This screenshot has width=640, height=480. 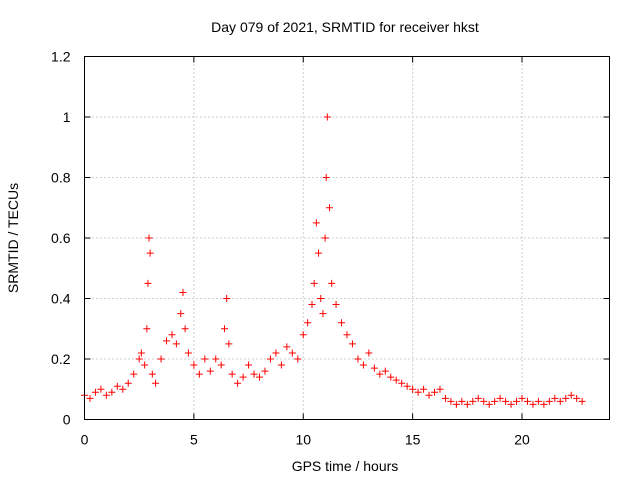 What do you see at coordinates (67, 420) in the screenshot?
I see `y-tick-label: 0` at bounding box center [67, 420].